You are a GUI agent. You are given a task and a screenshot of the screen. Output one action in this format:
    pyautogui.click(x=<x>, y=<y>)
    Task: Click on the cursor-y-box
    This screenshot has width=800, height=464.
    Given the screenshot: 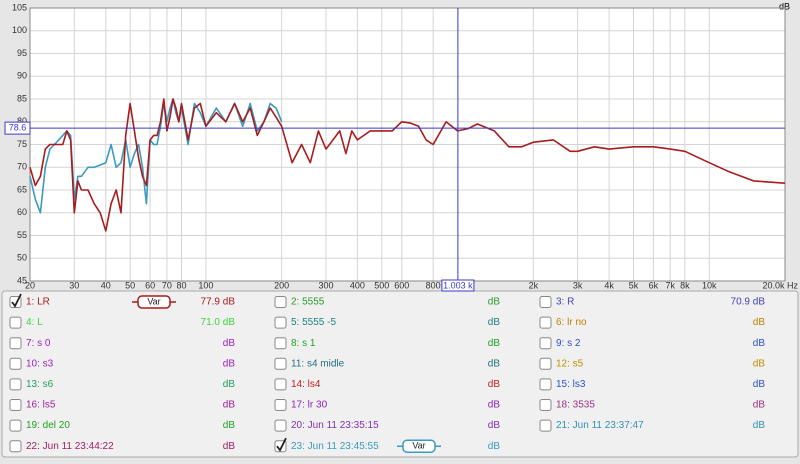 What is the action you would take?
    pyautogui.click(x=17, y=128)
    